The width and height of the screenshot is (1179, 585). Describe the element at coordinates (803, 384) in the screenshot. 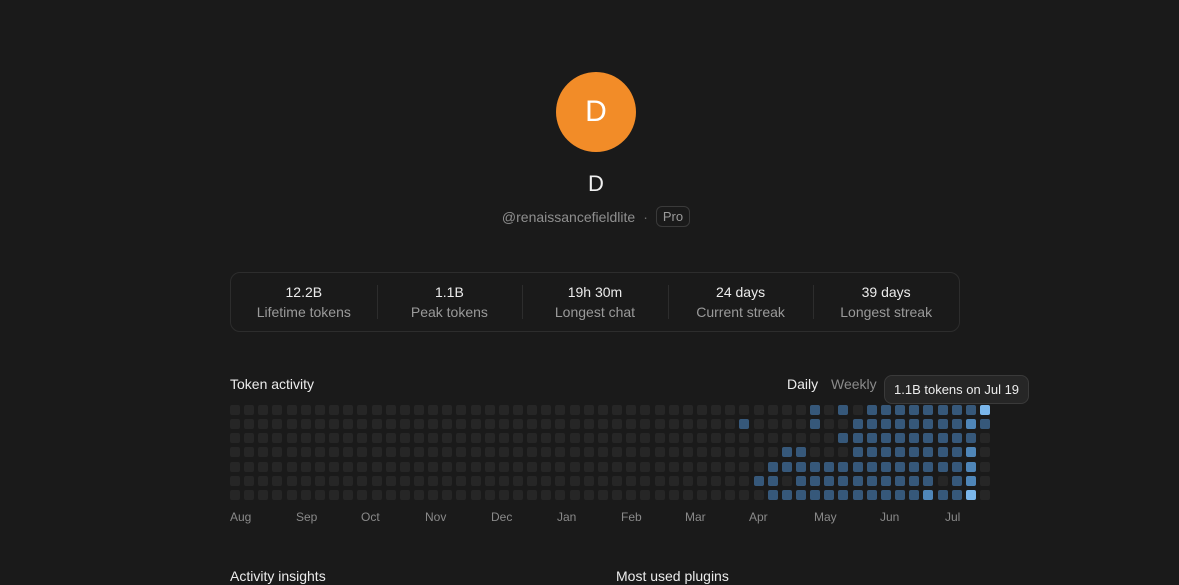

I see `daily-toggle: Daily` at that location.